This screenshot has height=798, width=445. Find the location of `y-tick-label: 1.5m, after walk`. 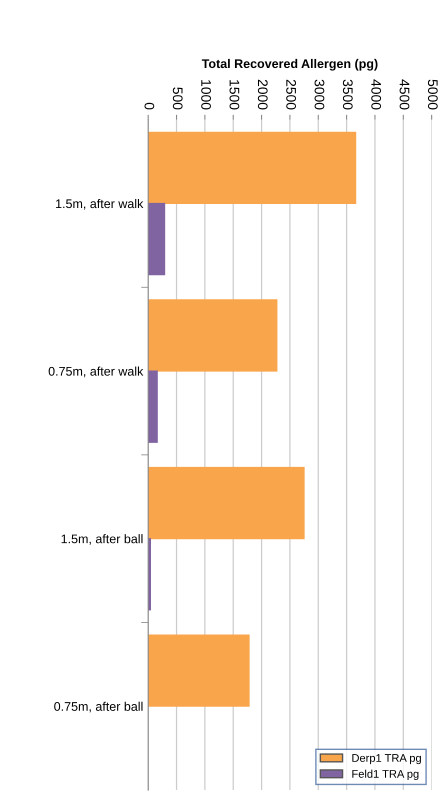

y-tick-label: 1.5m, after walk is located at coordinates (100, 204).